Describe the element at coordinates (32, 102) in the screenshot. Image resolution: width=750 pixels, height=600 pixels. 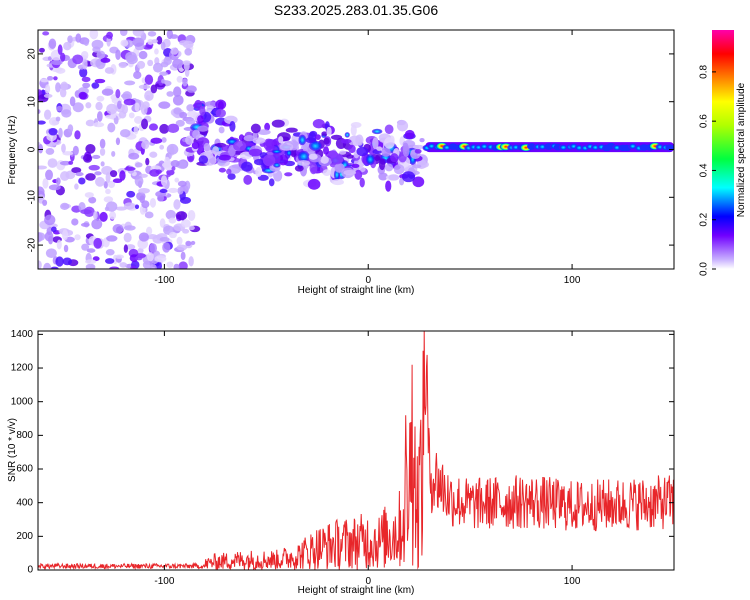
I see `y-tick-label: 10` at that location.